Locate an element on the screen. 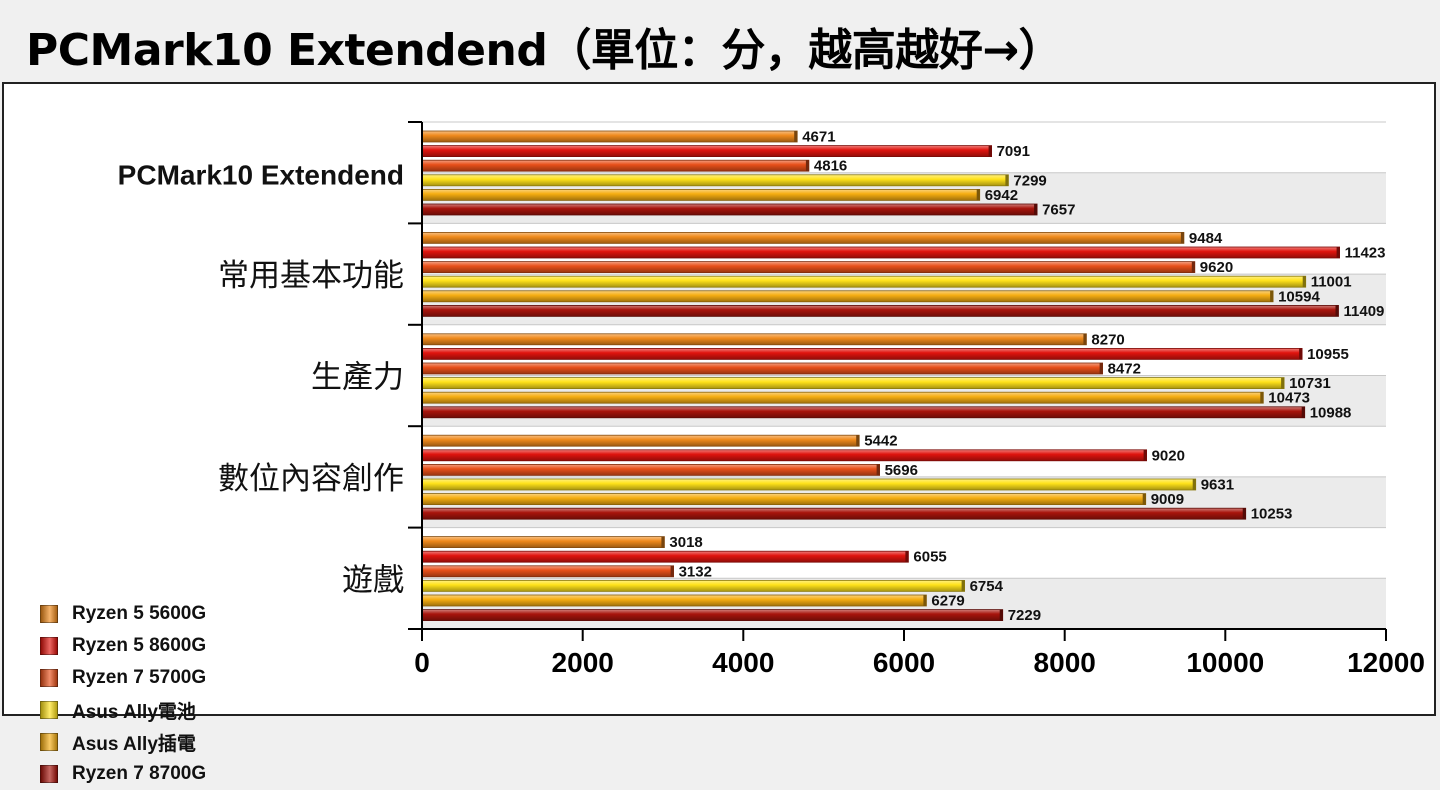  data-label: 3018 is located at coordinates (685, 542).